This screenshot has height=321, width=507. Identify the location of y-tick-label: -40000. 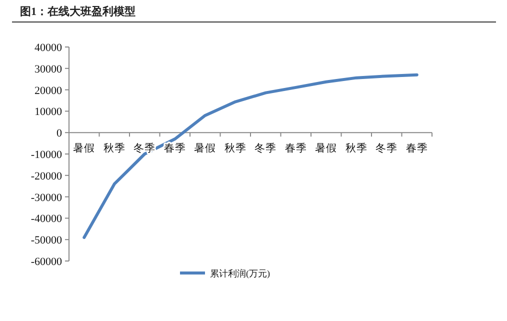
(46, 219).